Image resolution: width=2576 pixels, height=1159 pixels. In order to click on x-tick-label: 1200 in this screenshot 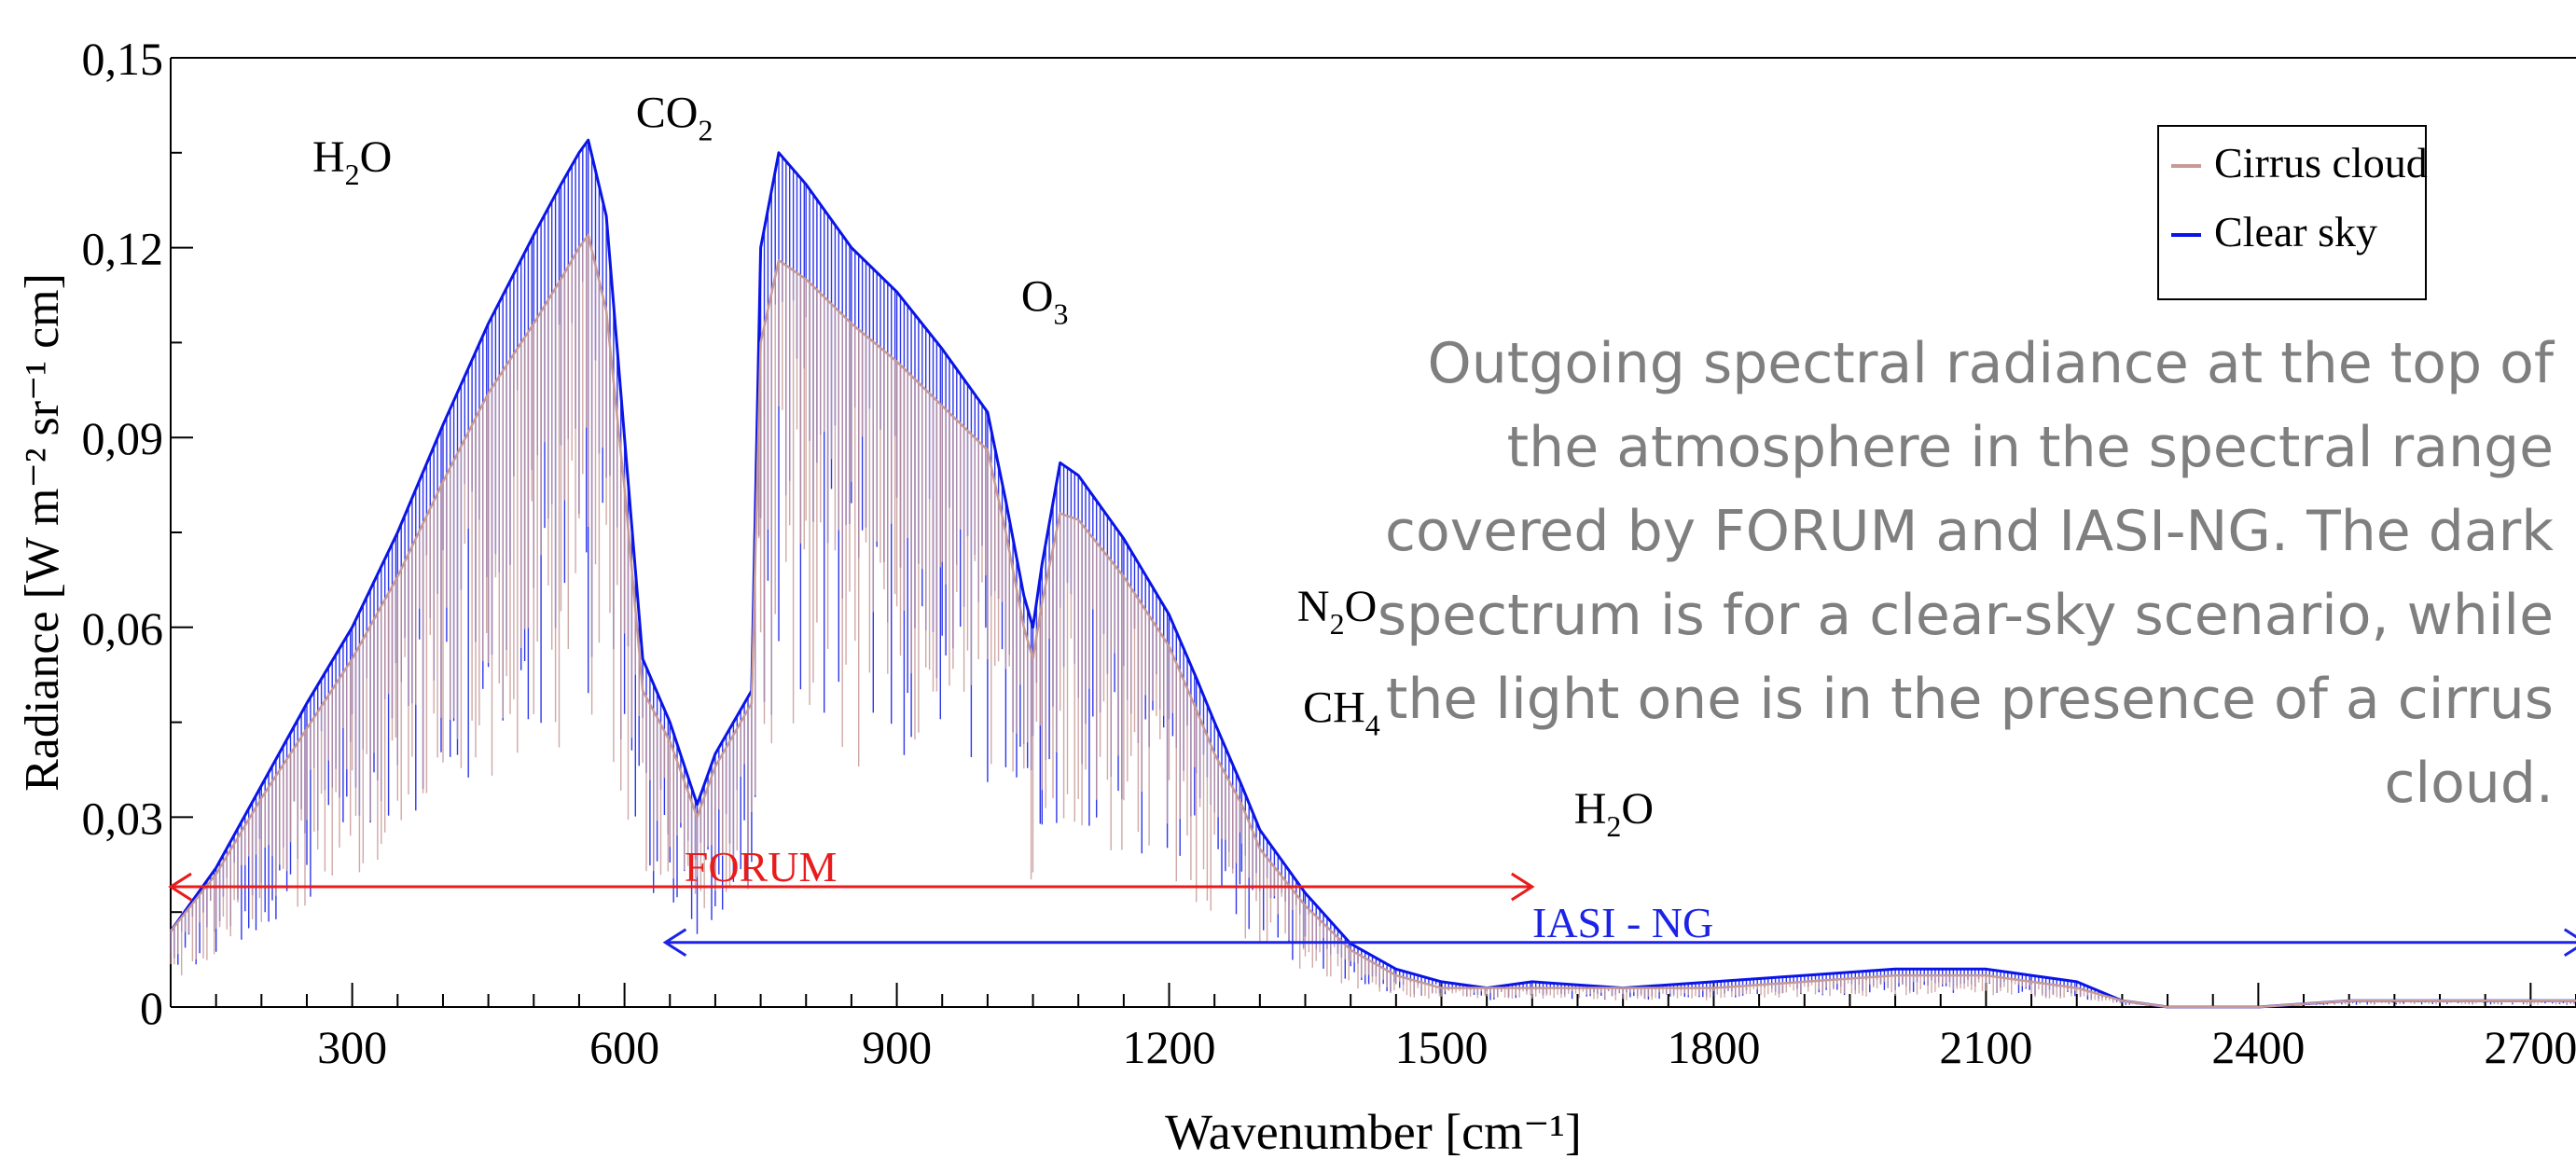, I will do `click(1169, 1047)`.